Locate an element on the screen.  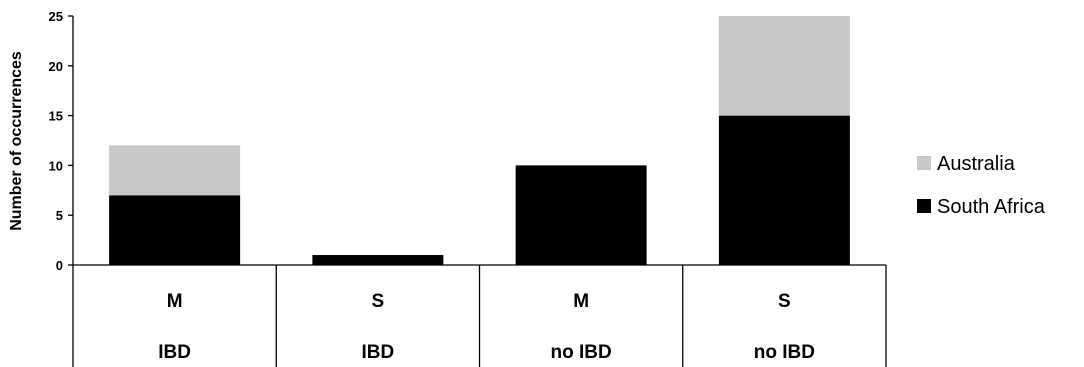
y-tick-label: 20 is located at coordinates (56, 66).